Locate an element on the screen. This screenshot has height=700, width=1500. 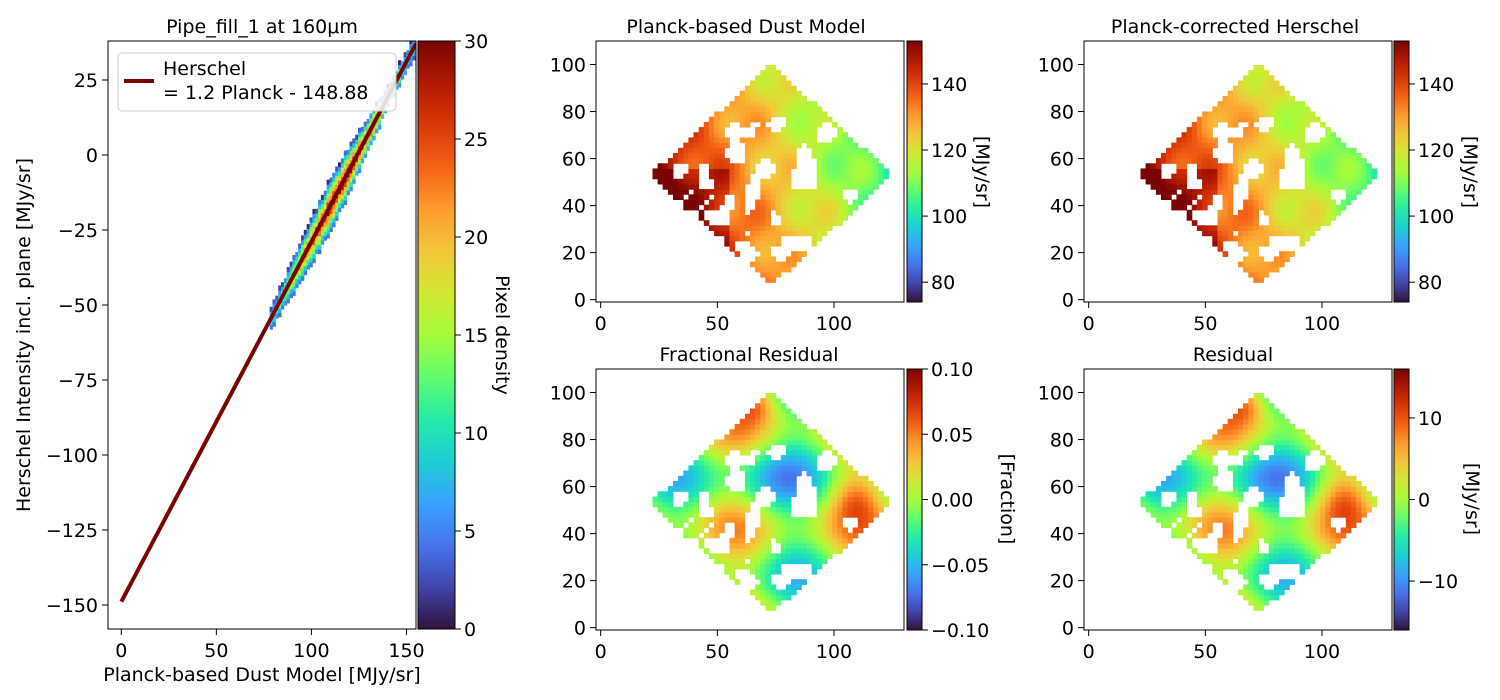
y-tick-label: 80 is located at coordinates (574, 441).